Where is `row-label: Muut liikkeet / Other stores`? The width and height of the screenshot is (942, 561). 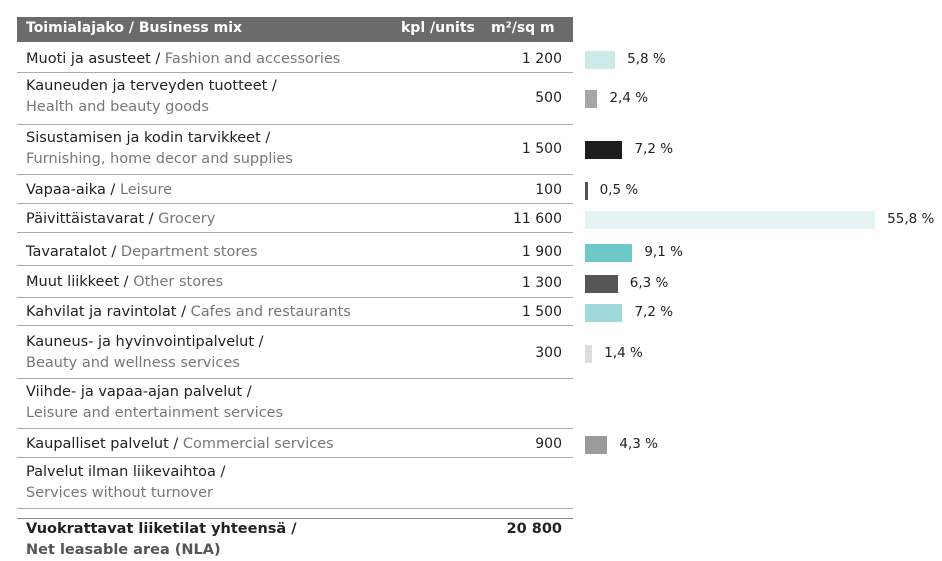 row-label: Muut liikkeet / Other stores is located at coordinates (124, 282).